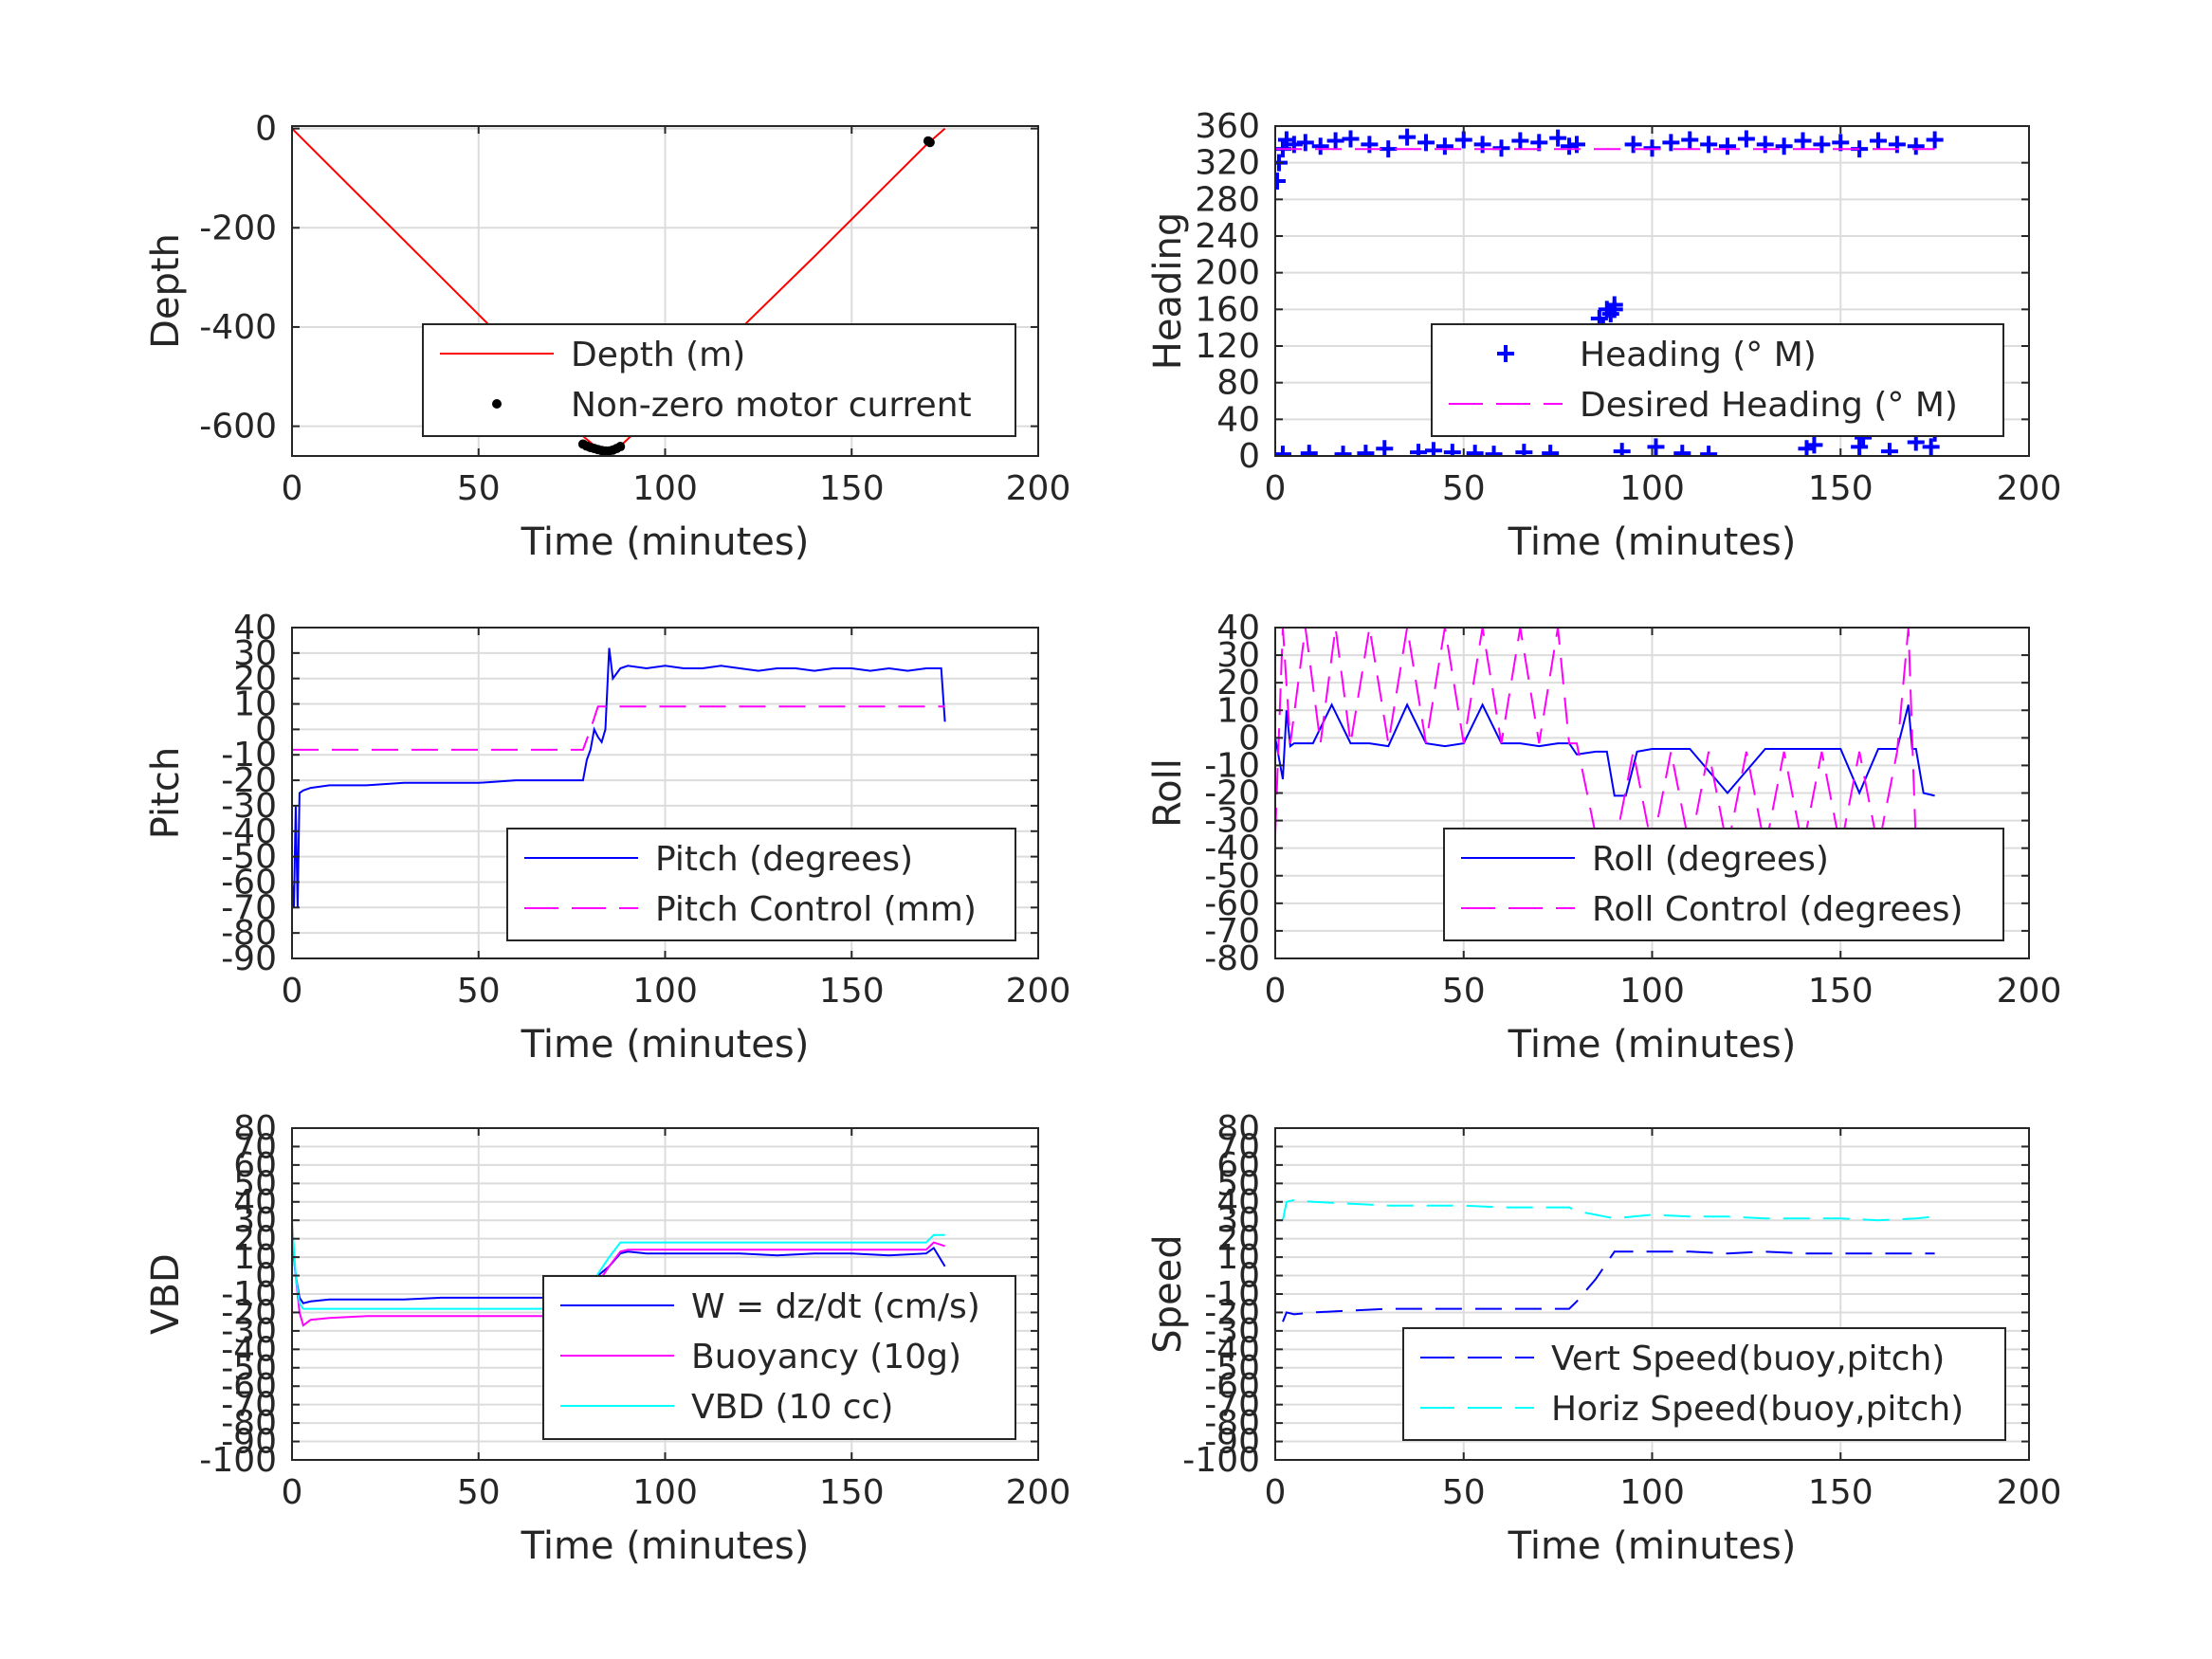  What do you see at coordinates (665, 1546) in the screenshot?
I see `vbd-x-axis-label: Time (minutes)` at bounding box center [665, 1546].